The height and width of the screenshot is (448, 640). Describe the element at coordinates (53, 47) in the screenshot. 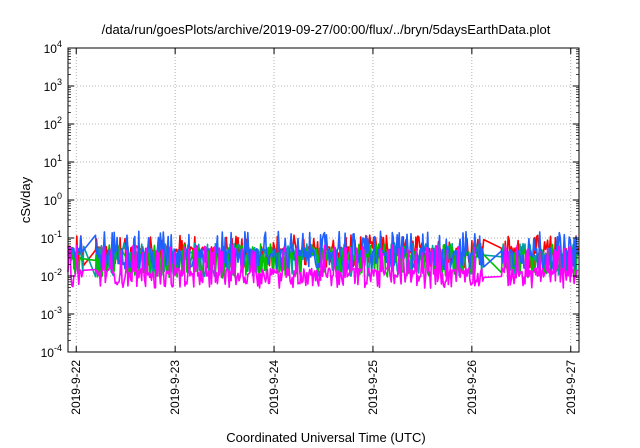

I see `y-tick-label: 10⁴` at that location.